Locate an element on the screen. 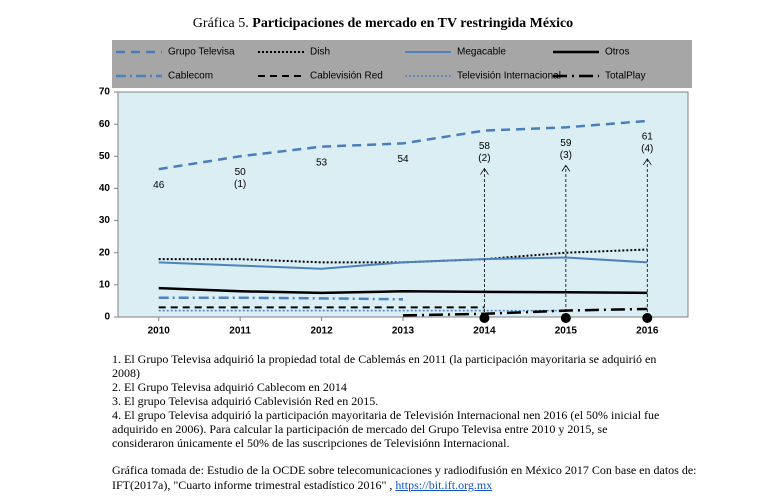 This screenshot has height=503, width=766. legend-label: Dish is located at coordinates (320, 52).